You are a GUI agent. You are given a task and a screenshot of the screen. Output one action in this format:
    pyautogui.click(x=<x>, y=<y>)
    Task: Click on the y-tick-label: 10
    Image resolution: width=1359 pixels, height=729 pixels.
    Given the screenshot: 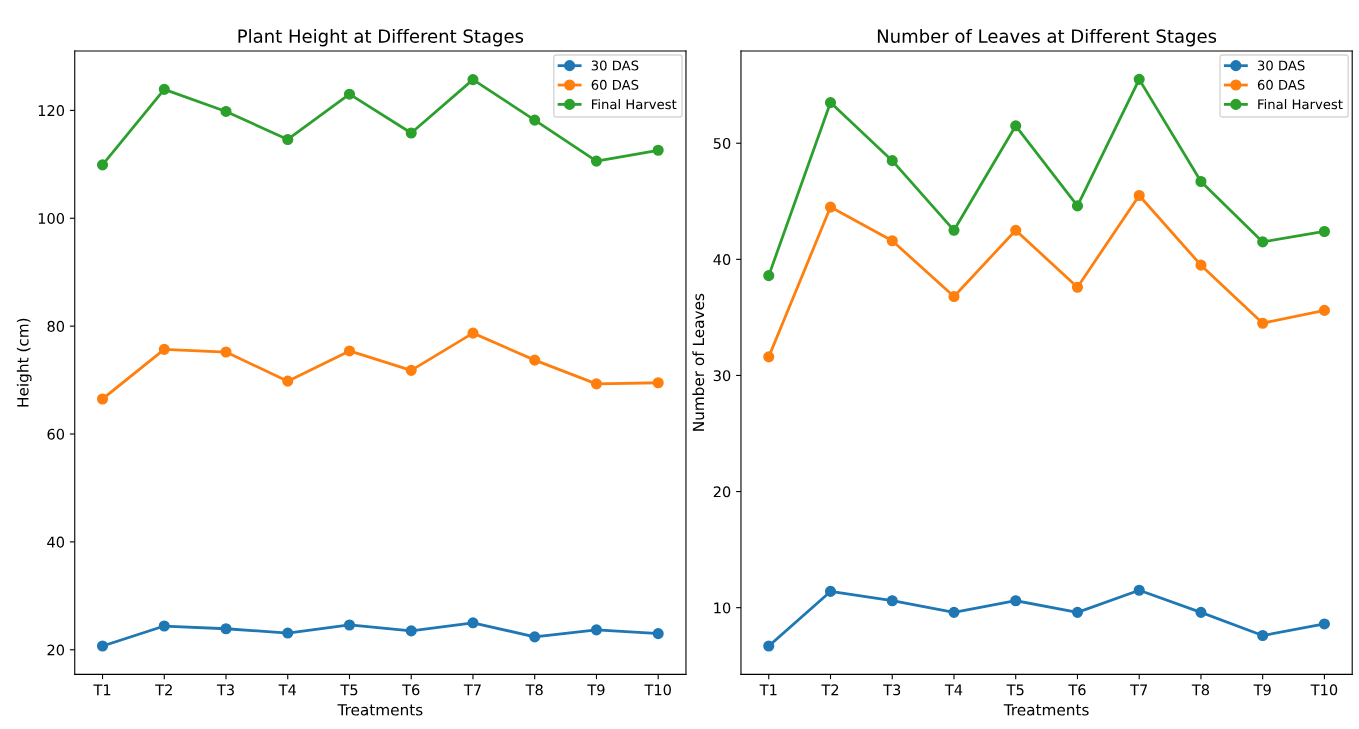 What is the action you would take?
    pyautogui.click(x=722, y=608)
    